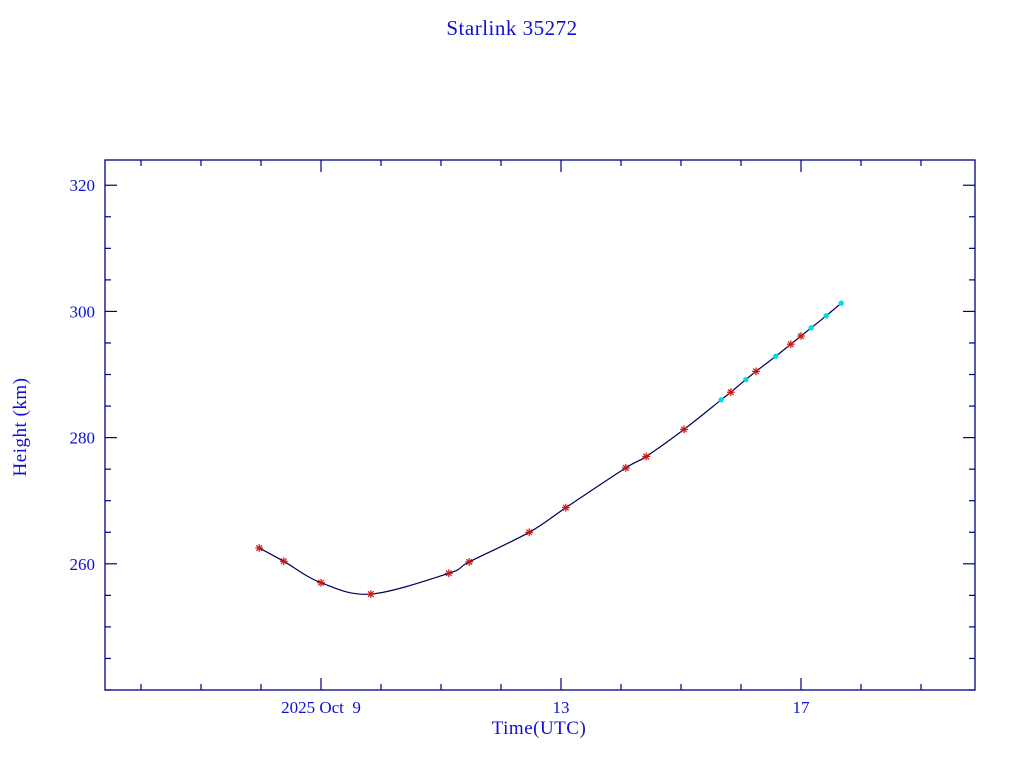  I want to click on y-tick-label: 260, so click(83, 564).